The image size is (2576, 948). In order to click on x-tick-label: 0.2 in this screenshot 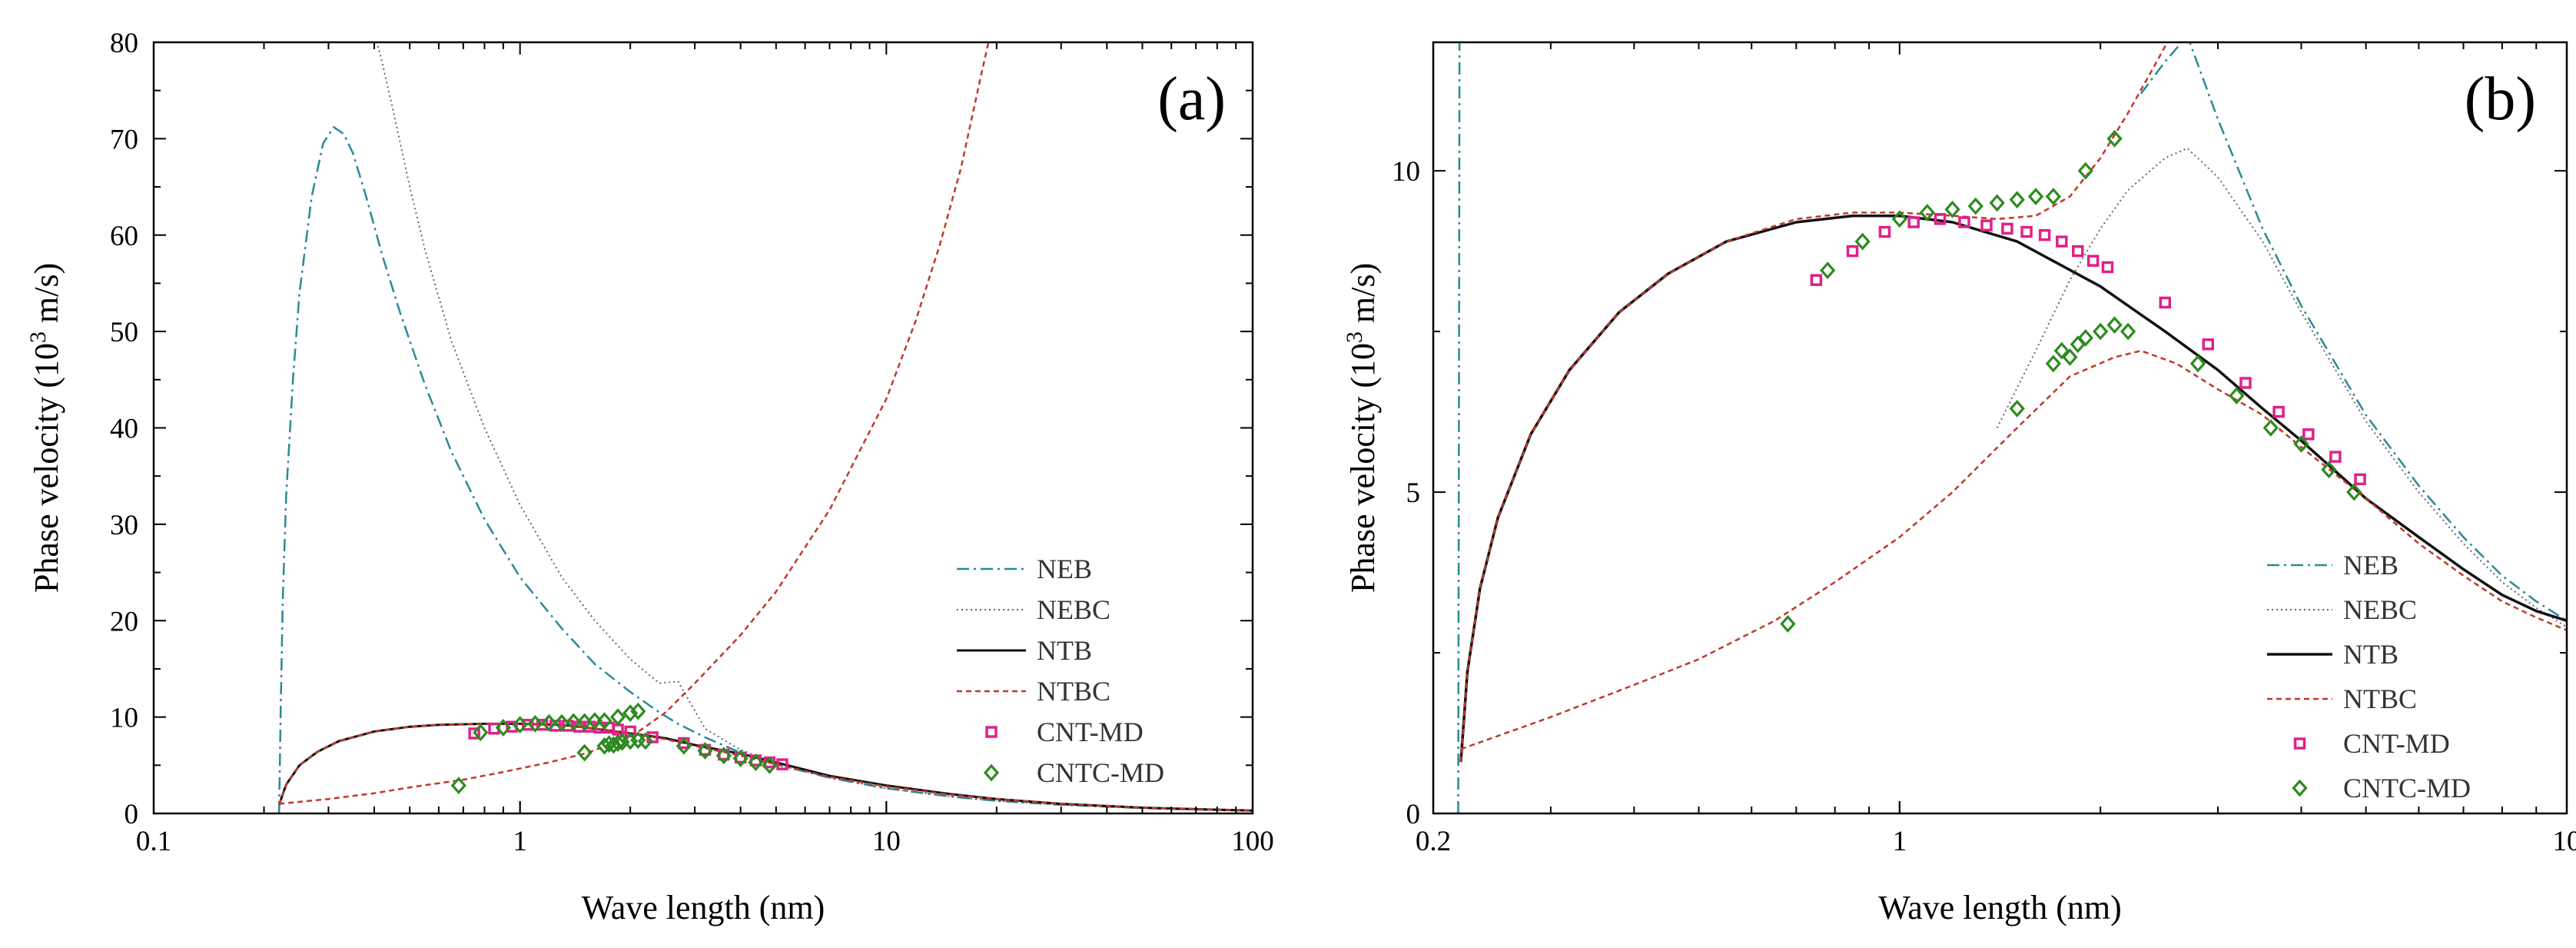, I will do `click(1433, 841)`.